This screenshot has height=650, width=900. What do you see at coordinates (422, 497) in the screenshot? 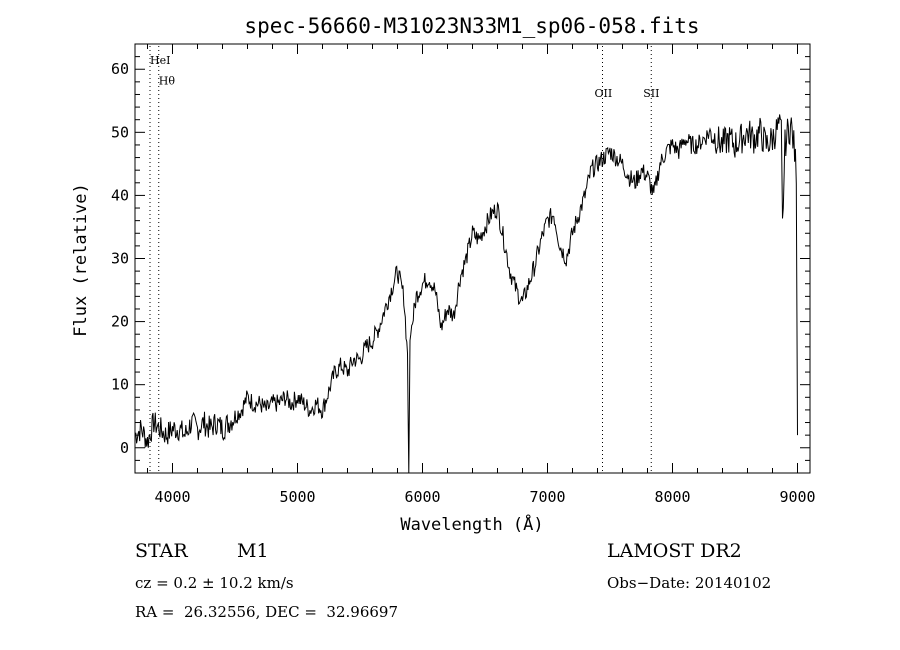
I see `x-tick-label: 6000` at bounding box center [422, 497].